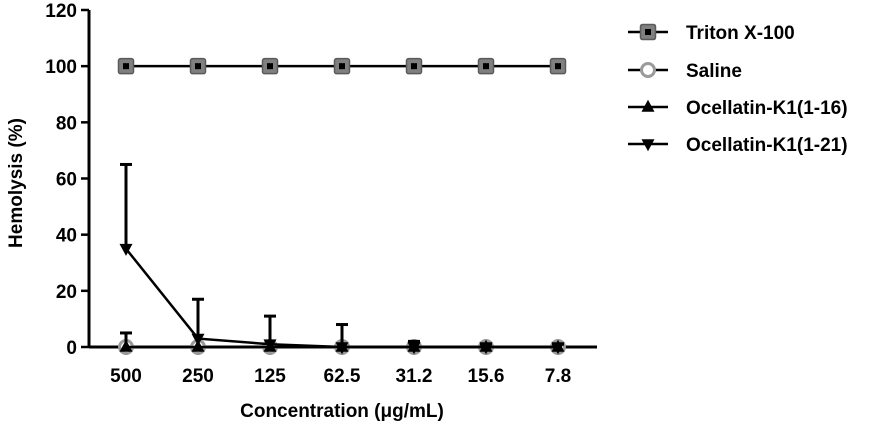 Image resolution: width=895 pixels, height=433 pixels. I want to click on series-square, so click(342, 66).